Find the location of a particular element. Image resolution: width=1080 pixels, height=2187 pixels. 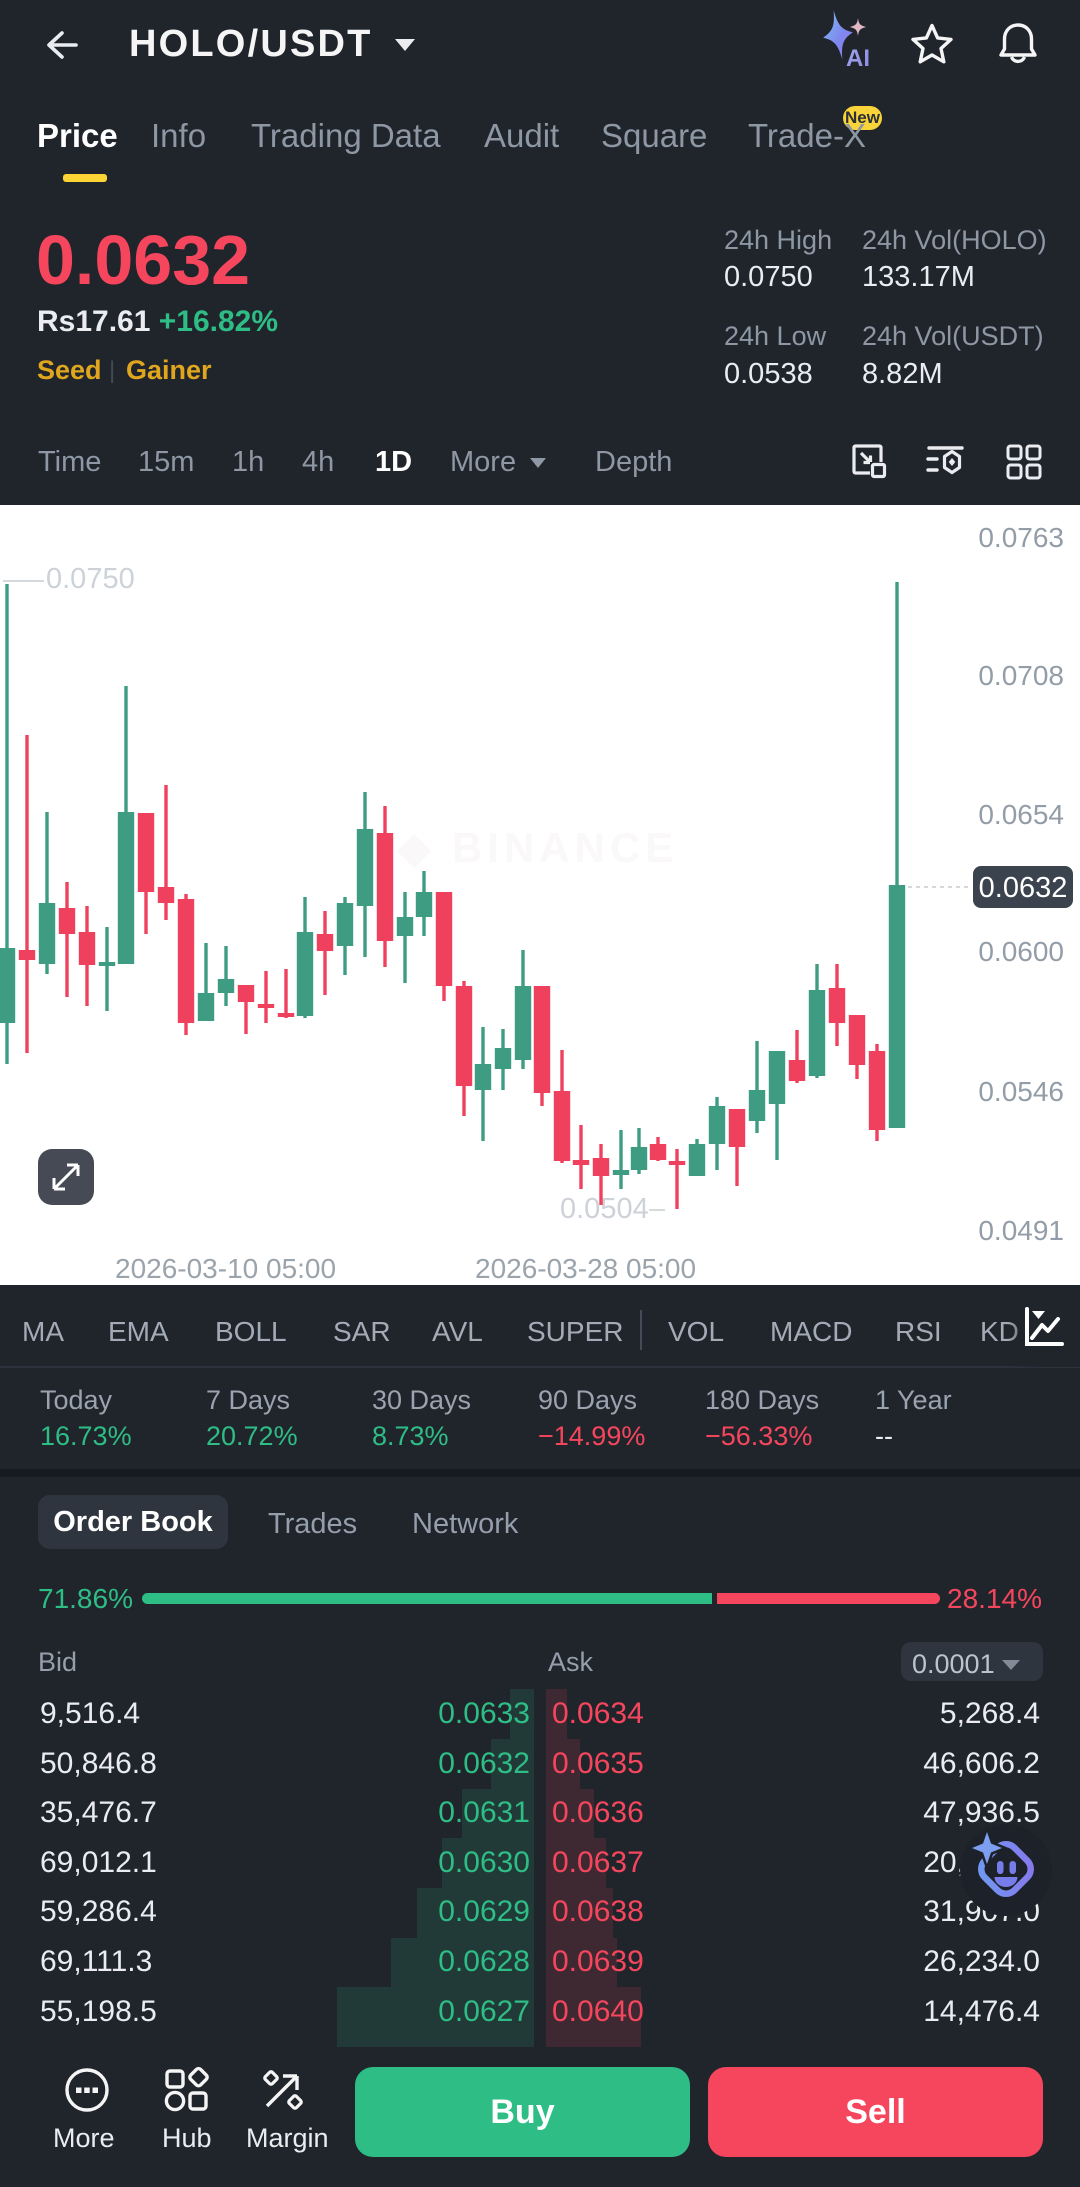

svg-text: 0.0763 is located at coordinates (1021, 537).